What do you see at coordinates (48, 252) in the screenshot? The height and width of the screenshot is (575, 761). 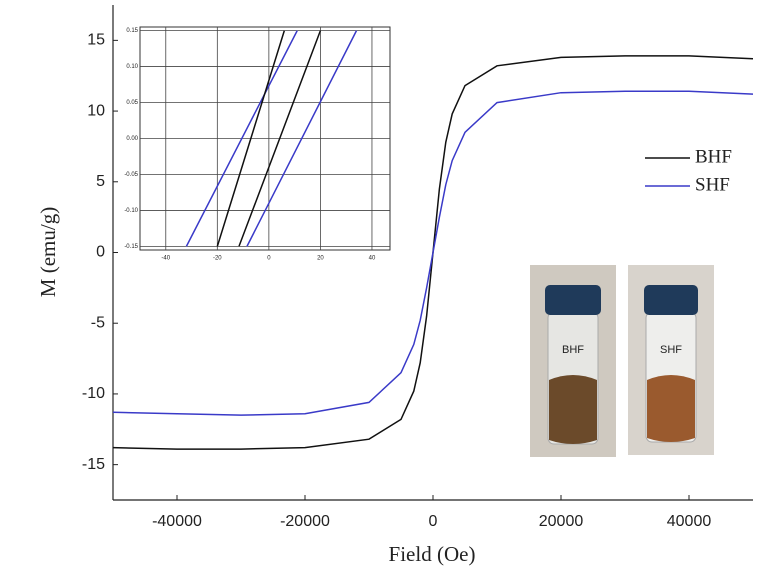 I see `y-axis-label: M (emu/g)` at bounding box center [48, 252].